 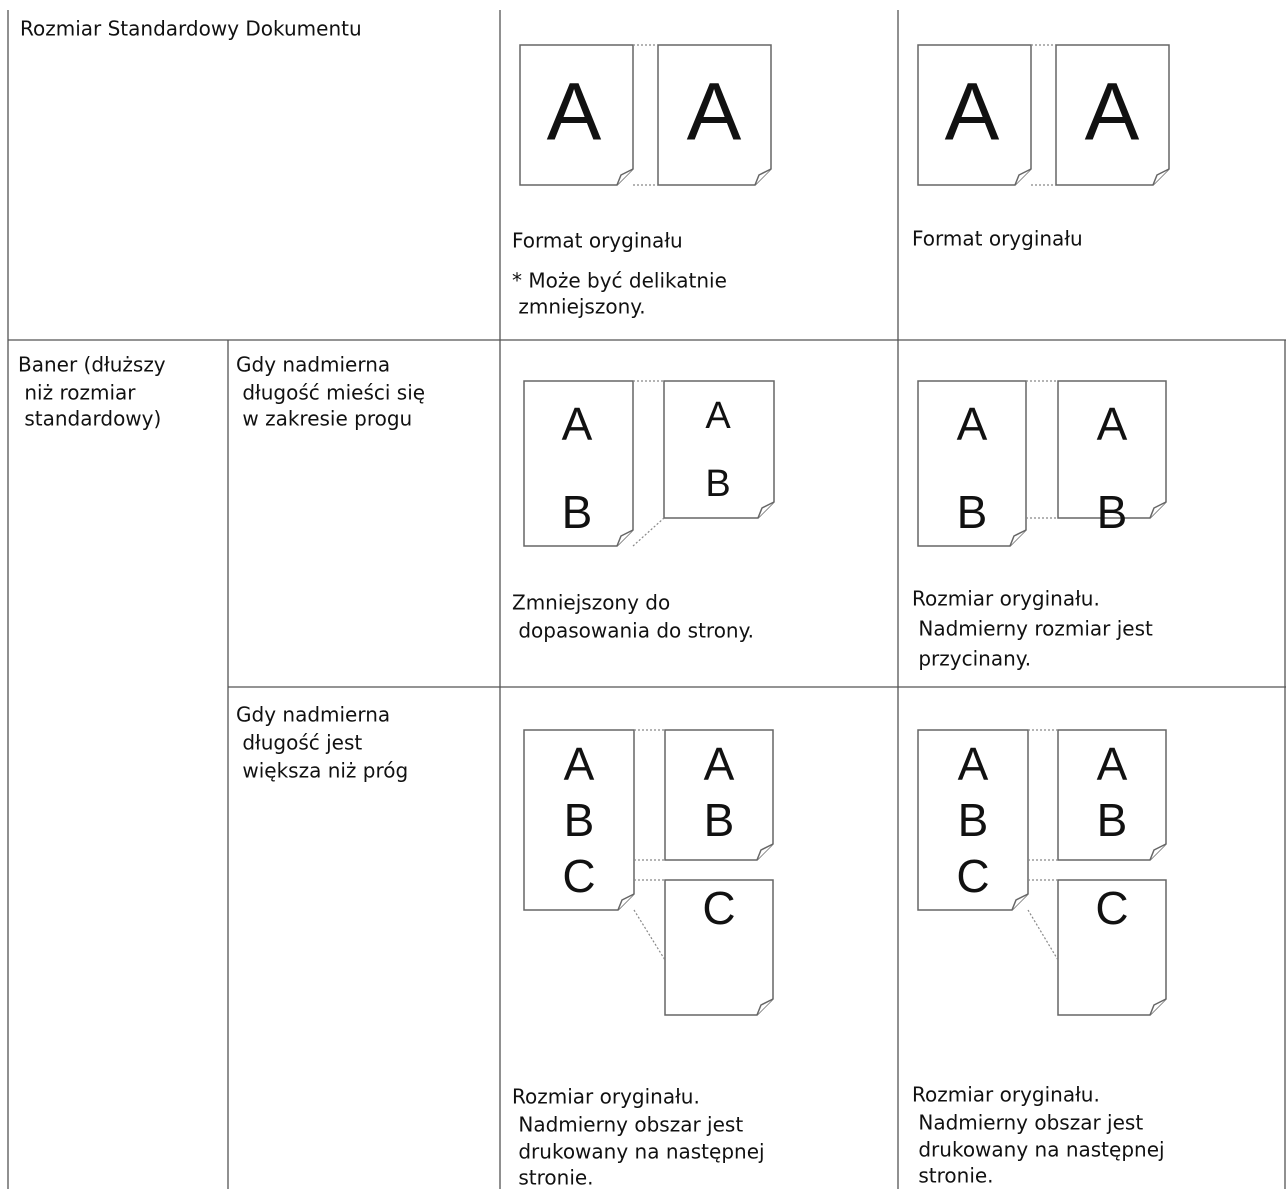 I want to click on cell-text: * Może być delikatnie, so click(x=619, y=281).